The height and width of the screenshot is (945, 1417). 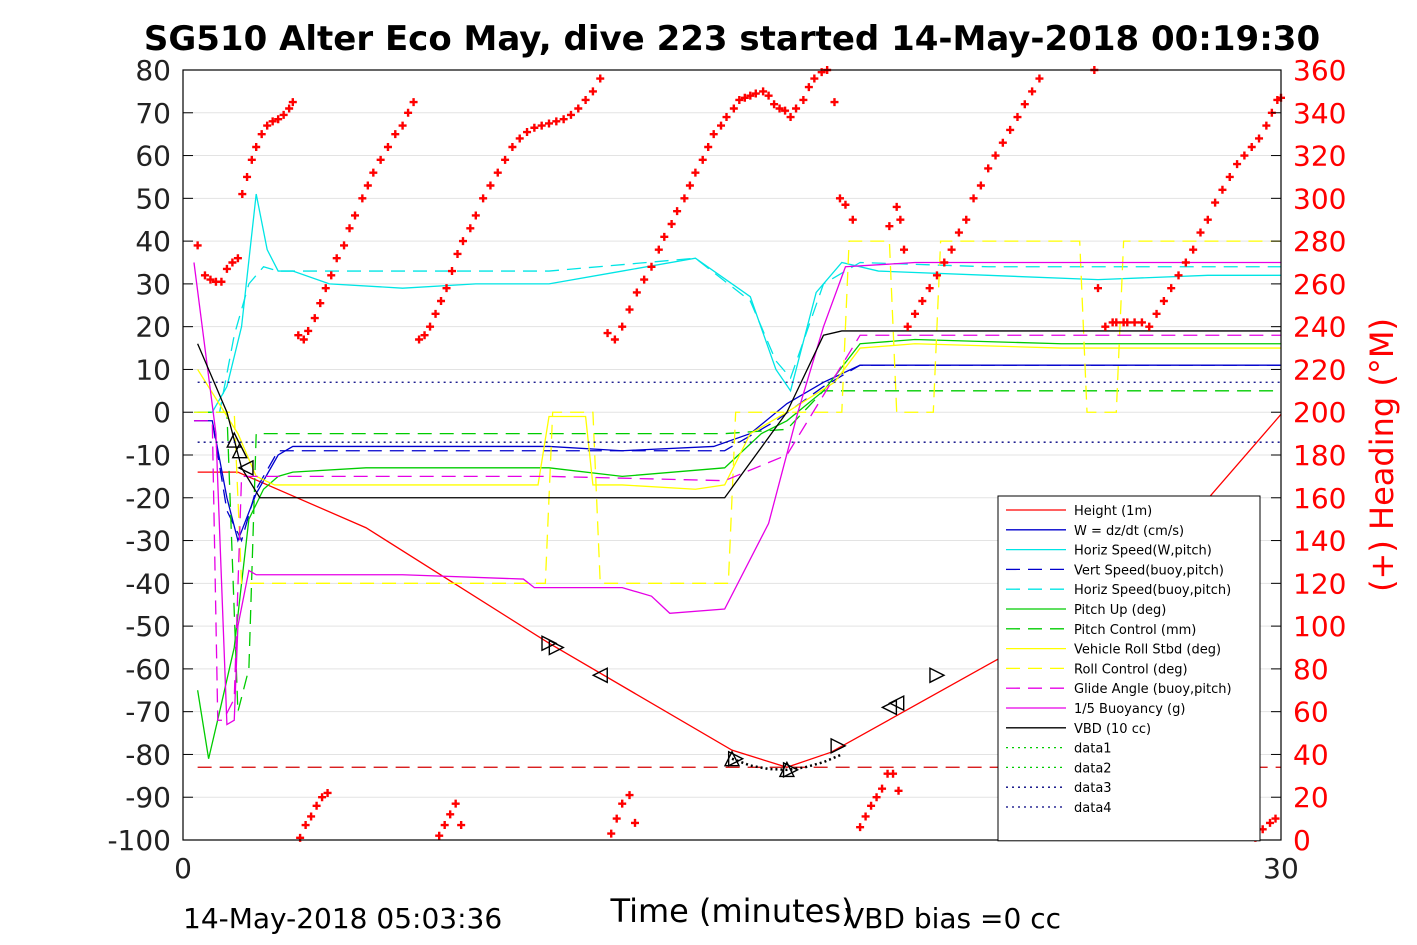 What do you see at coordinates (153, 70) in the screenshot?
I see `left-tick-label: 80` at bounding box center [153, 70].